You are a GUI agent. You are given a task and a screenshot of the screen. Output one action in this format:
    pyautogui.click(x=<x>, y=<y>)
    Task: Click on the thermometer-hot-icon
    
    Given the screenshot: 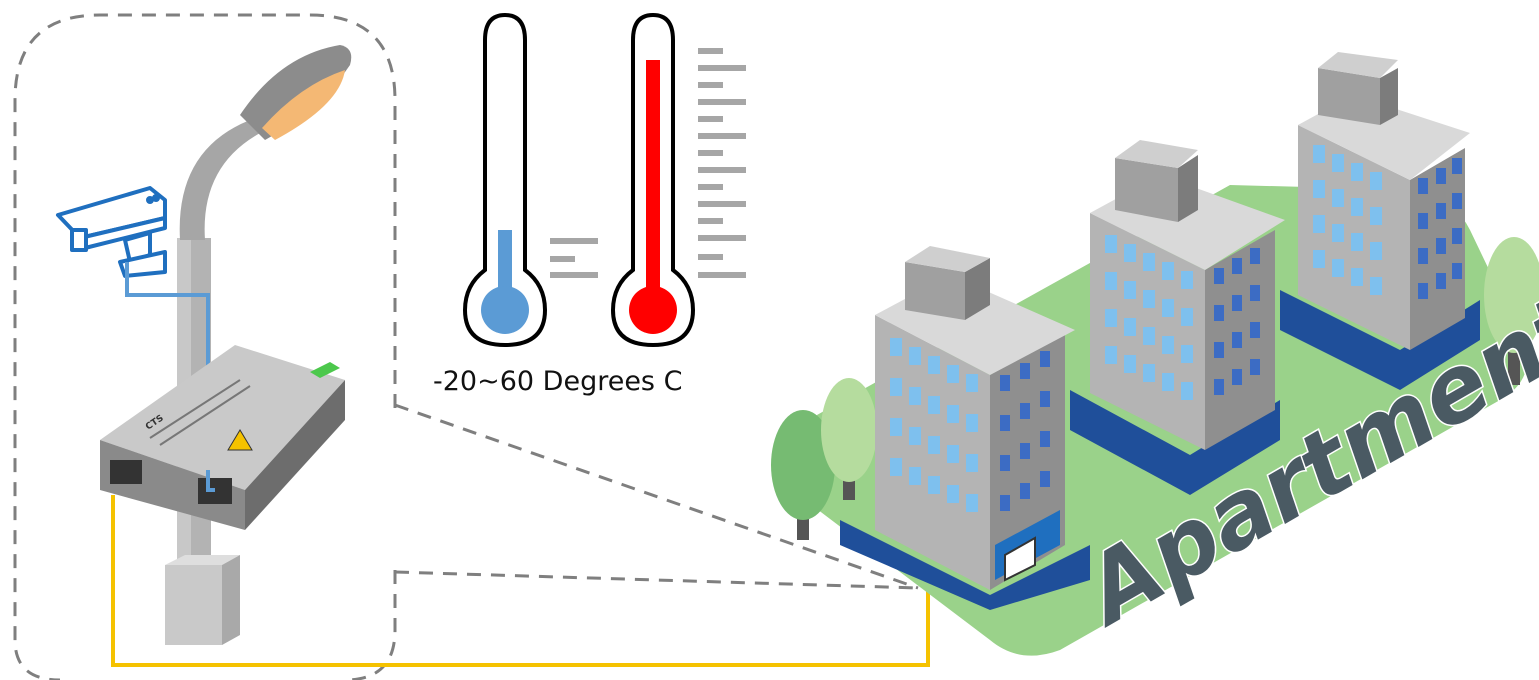 What is the action you would take?
    pyautogui.click(x=678, y=180)
    